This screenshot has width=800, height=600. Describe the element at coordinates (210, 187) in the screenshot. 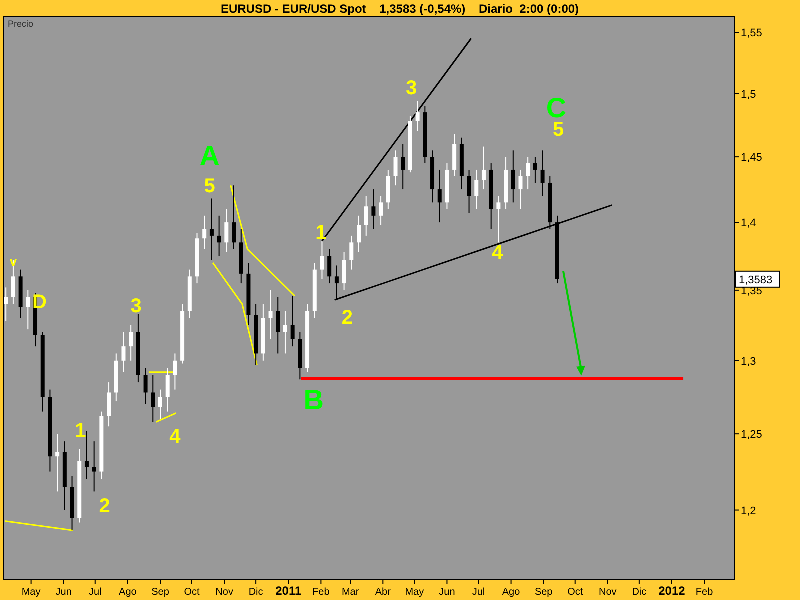

I see `annotation: 5` at that location.